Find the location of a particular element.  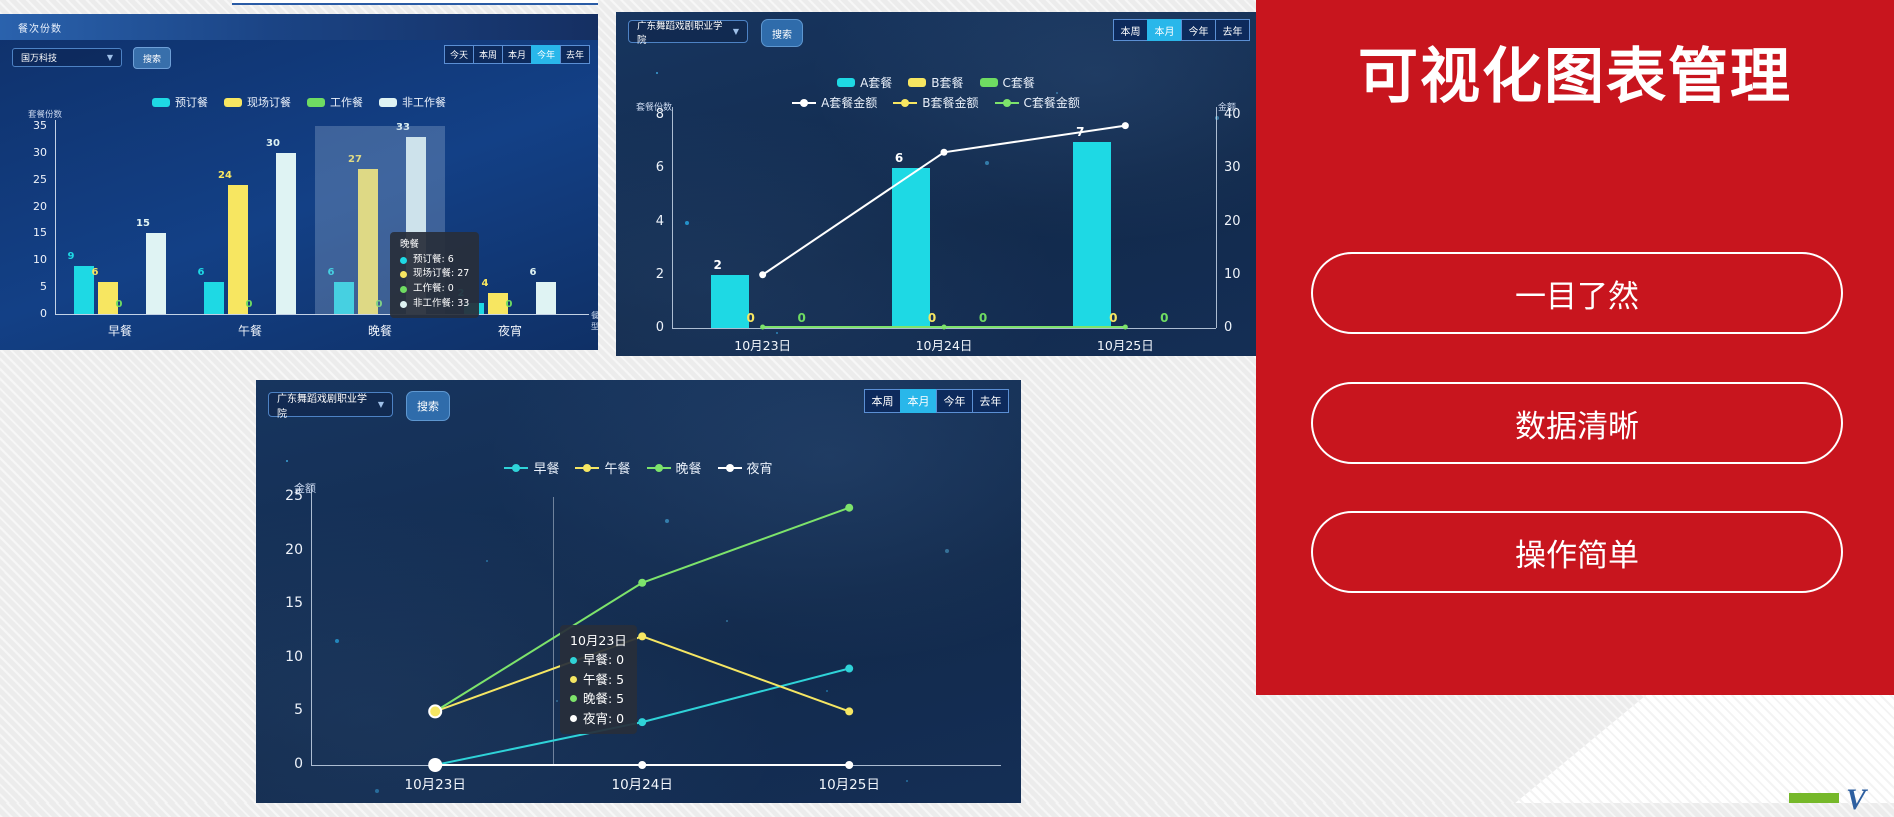

legend-item-B套餐: B套餐 is located at coordinates (936, 82).